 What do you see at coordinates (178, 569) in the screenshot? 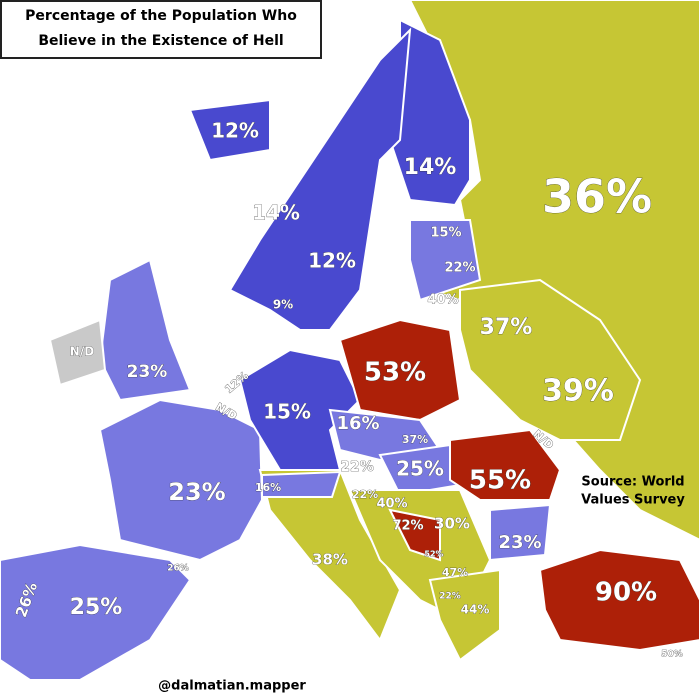
I see `region-label: 26%` at bounding box center [178, 569].